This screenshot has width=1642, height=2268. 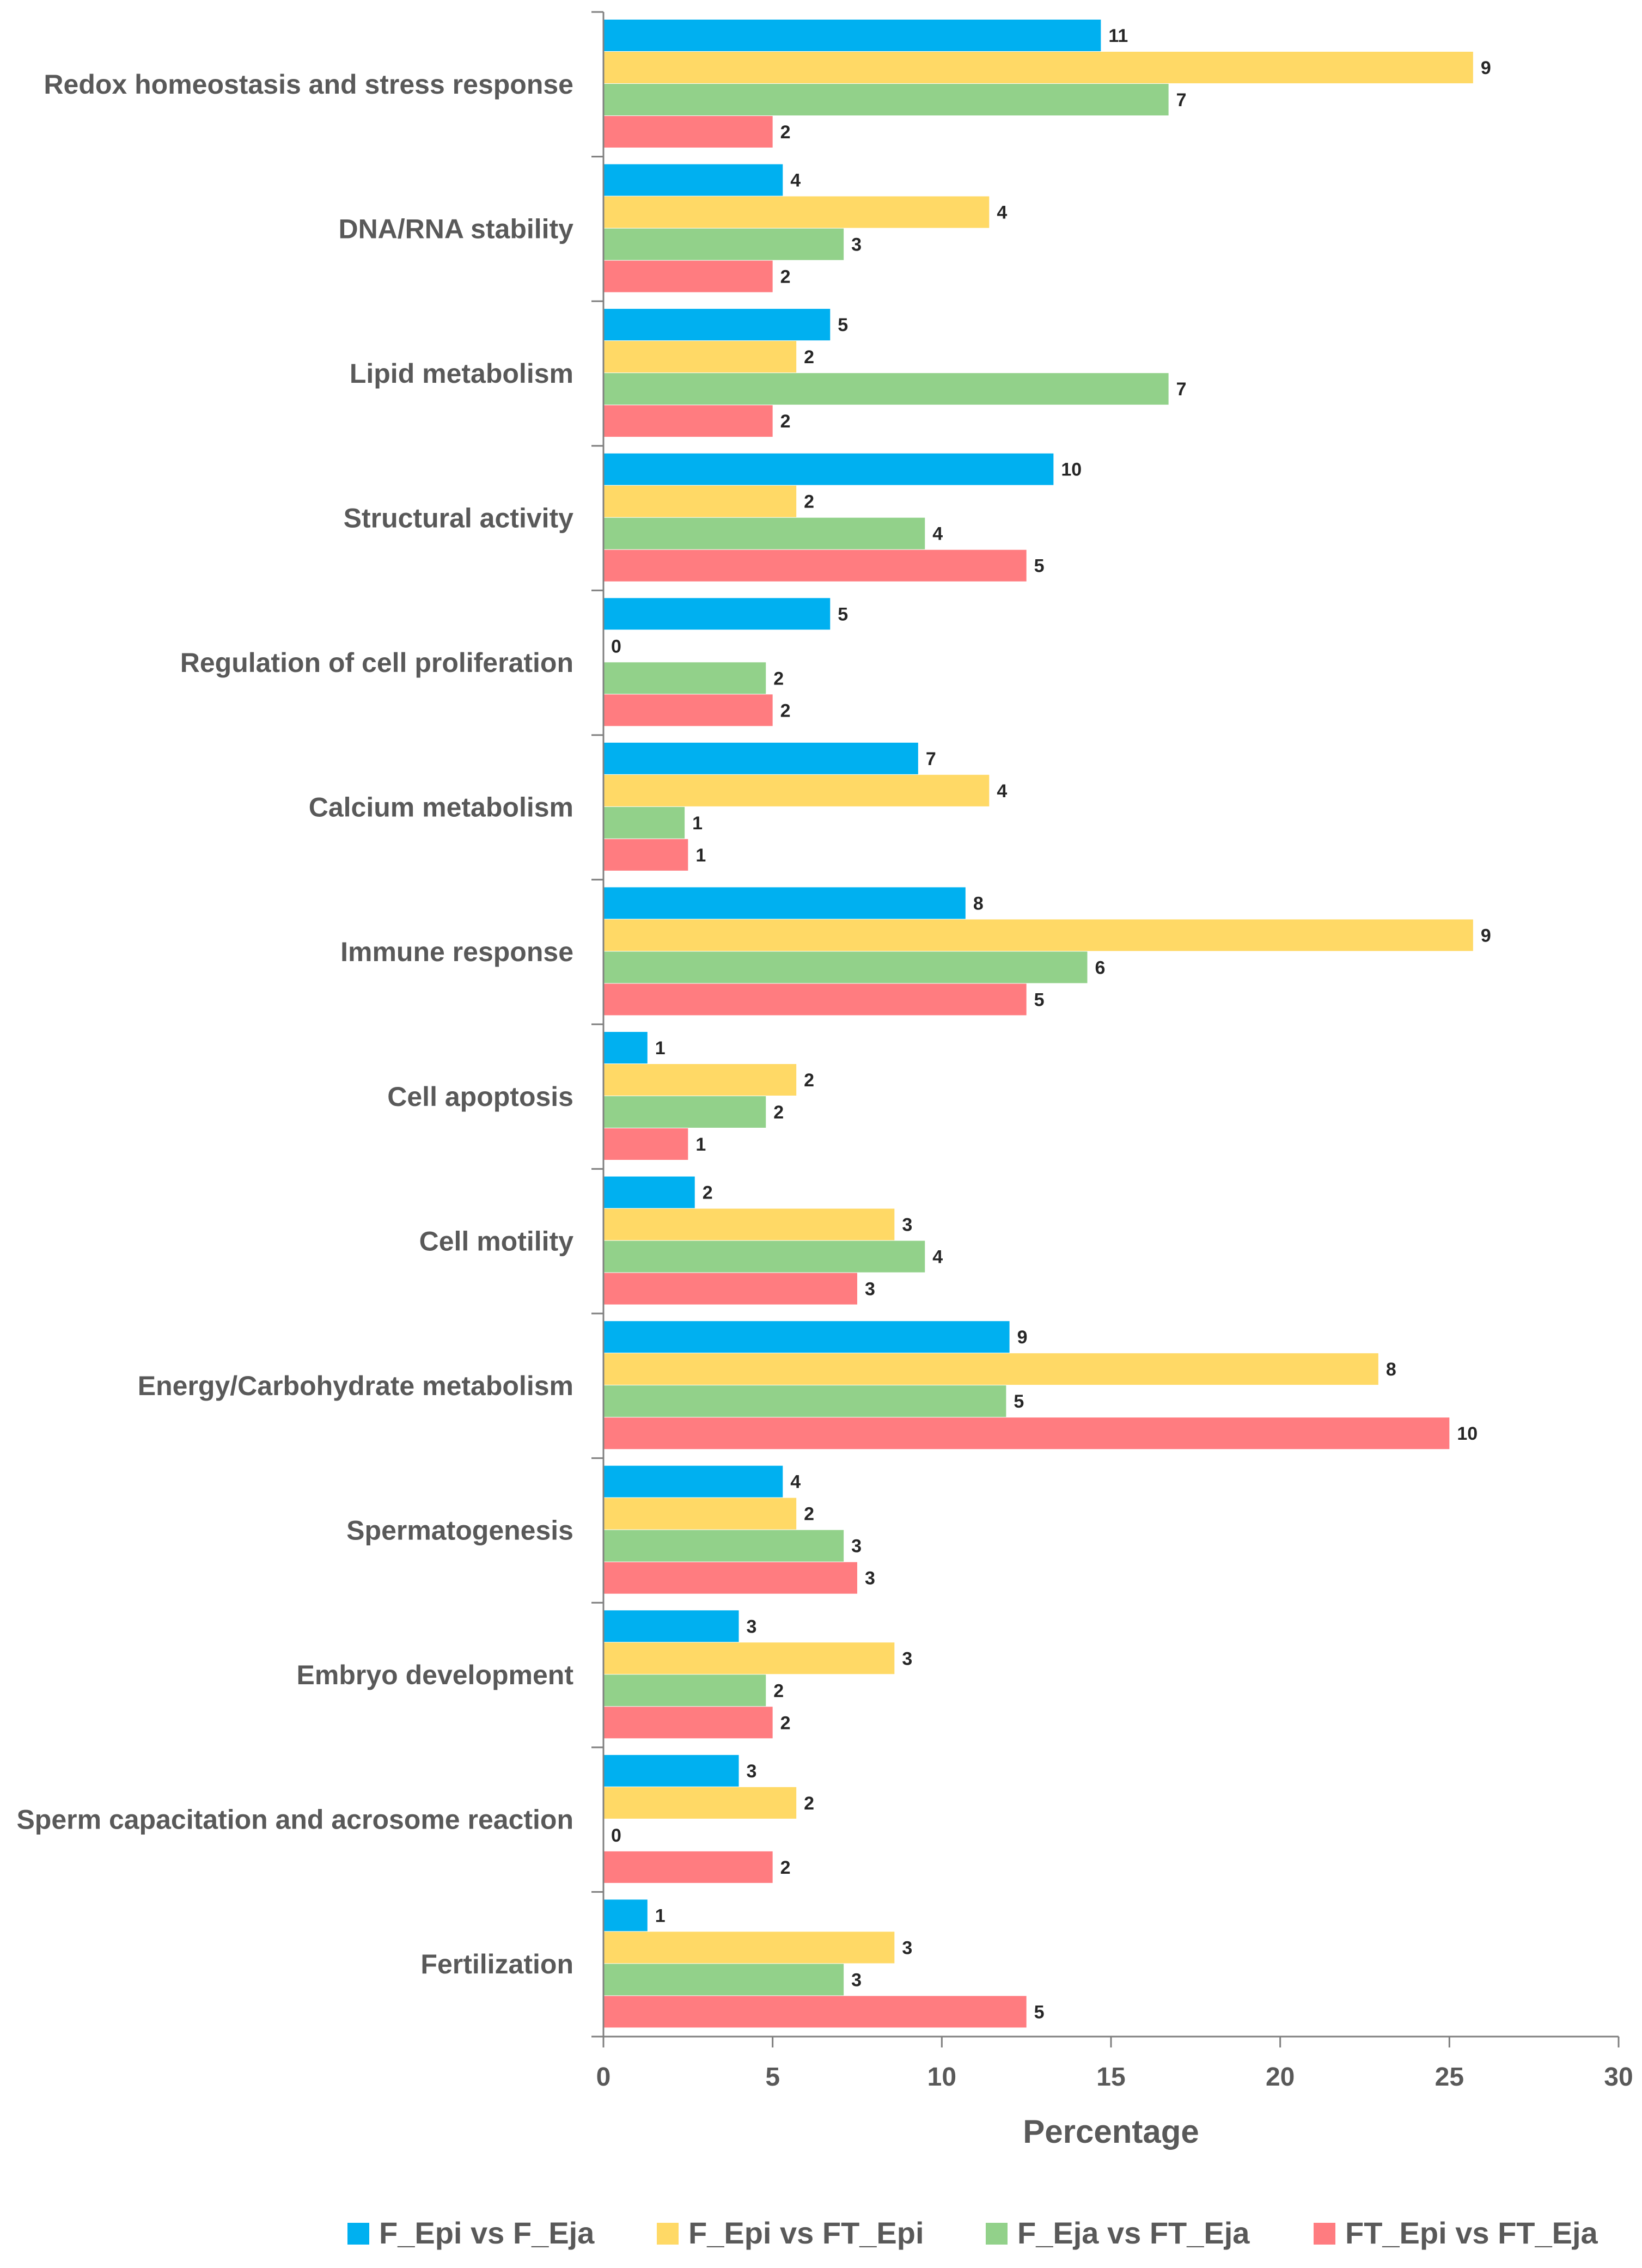 What do you see at coordinates (376, 662) in the screenshot?
I see `category-label: Regulation of cell proliferation` at bounding box center [376, 662].